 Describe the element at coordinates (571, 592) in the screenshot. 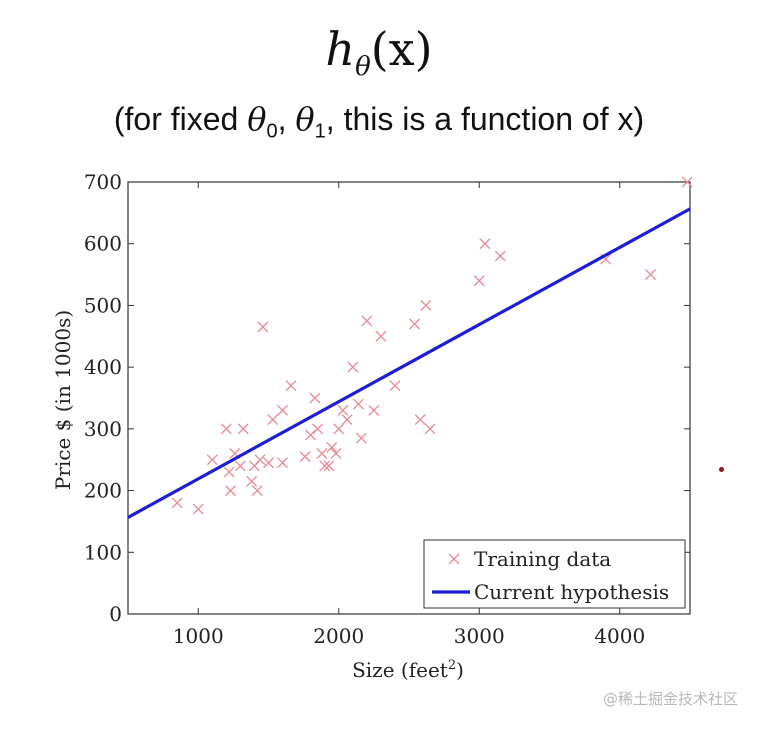

I see `legend-label-hypothesis: Current hypothesis` at that location.